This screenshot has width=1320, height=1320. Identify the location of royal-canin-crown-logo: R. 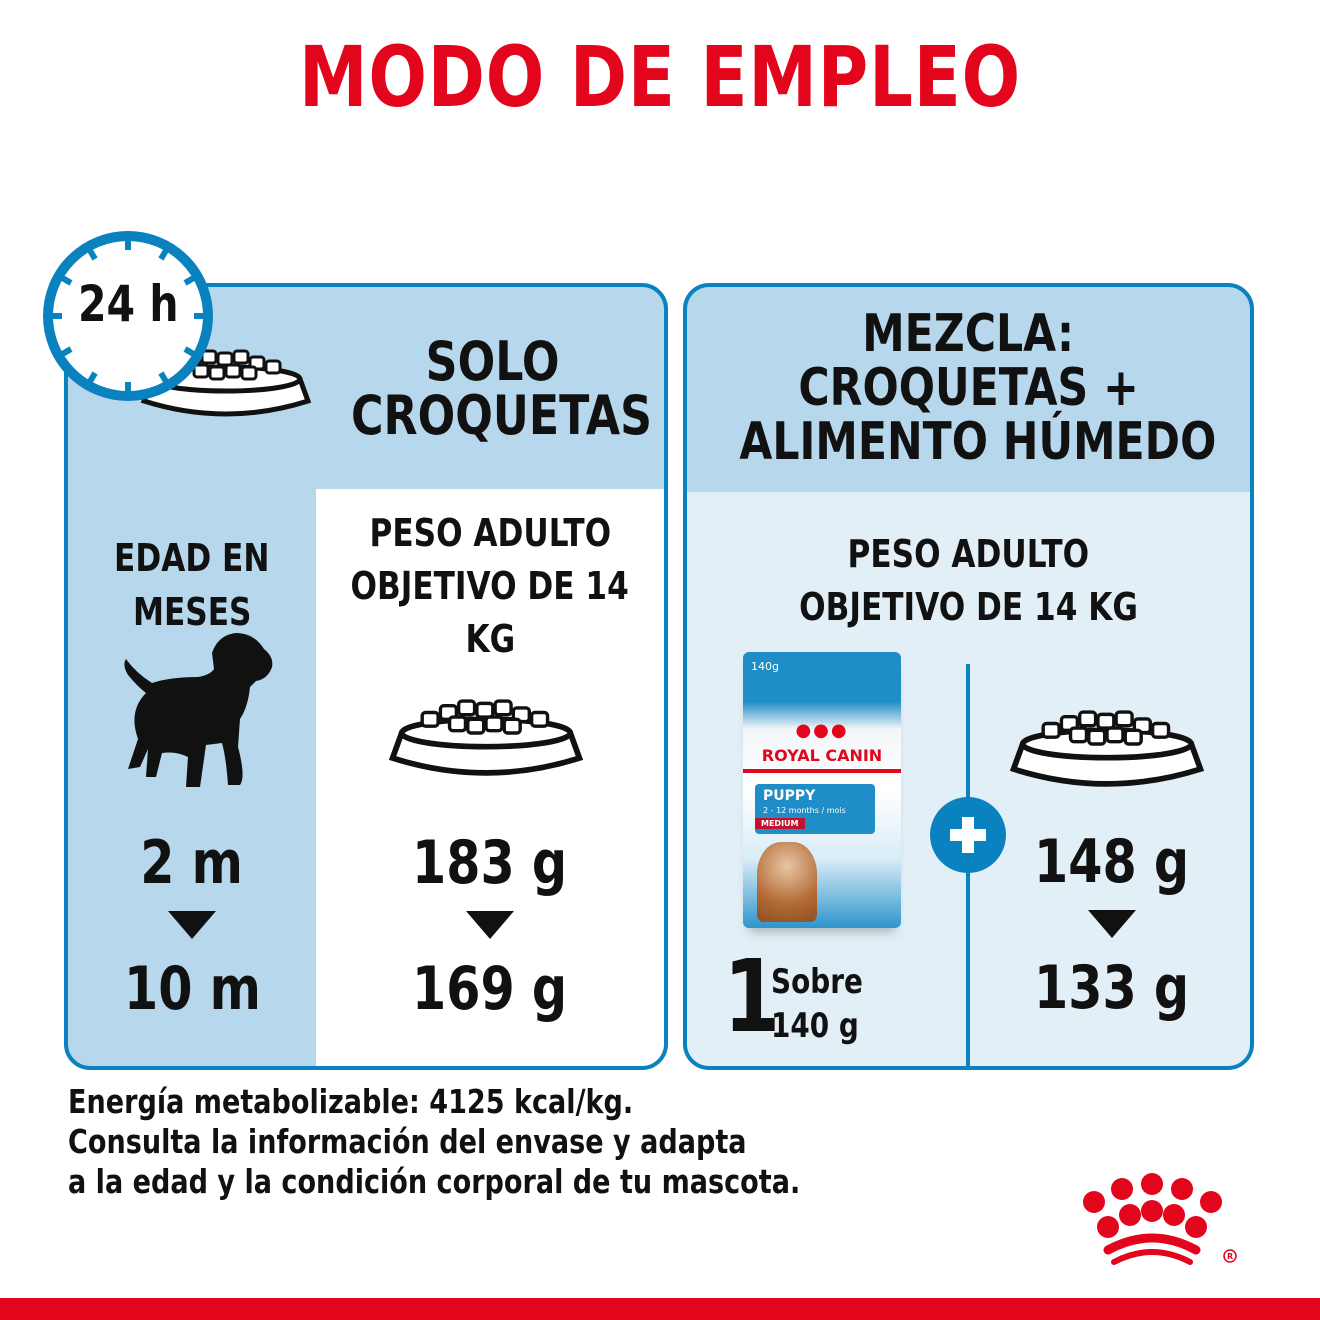
(1172, 1228).